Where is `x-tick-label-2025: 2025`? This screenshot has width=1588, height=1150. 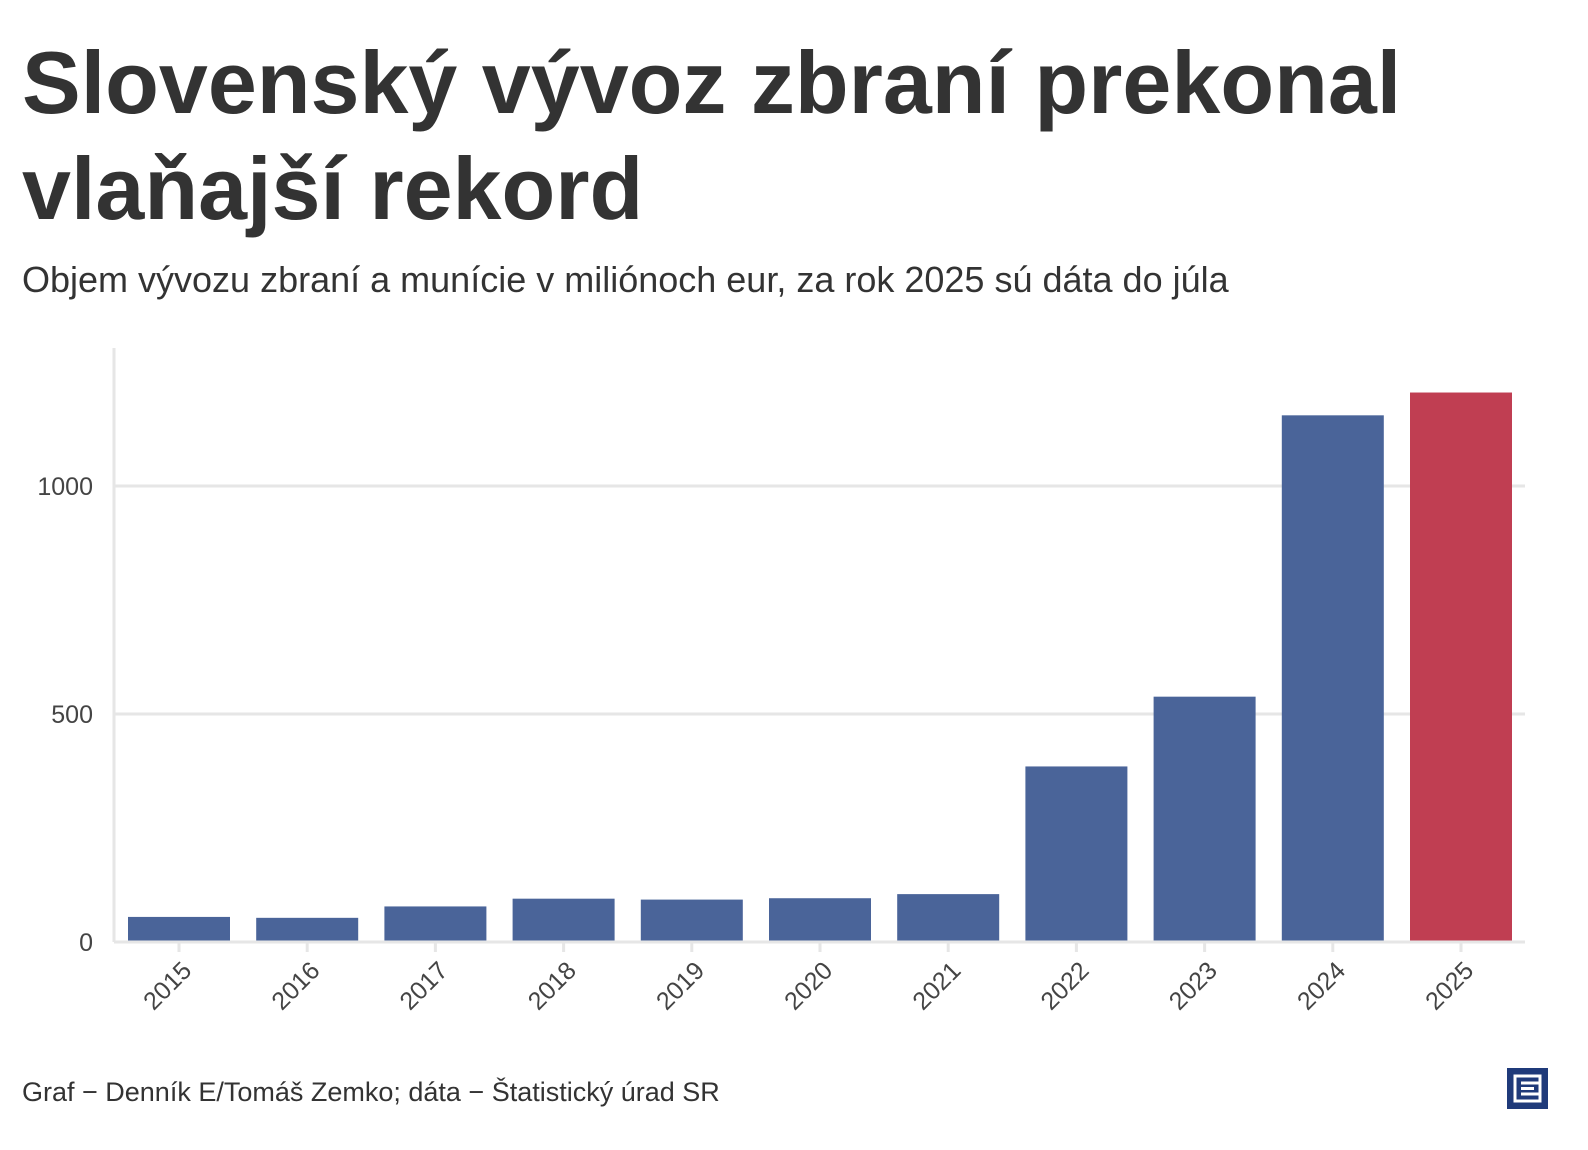
x-tick-label-2025: 2025 is located at coordinates (1449, 985).